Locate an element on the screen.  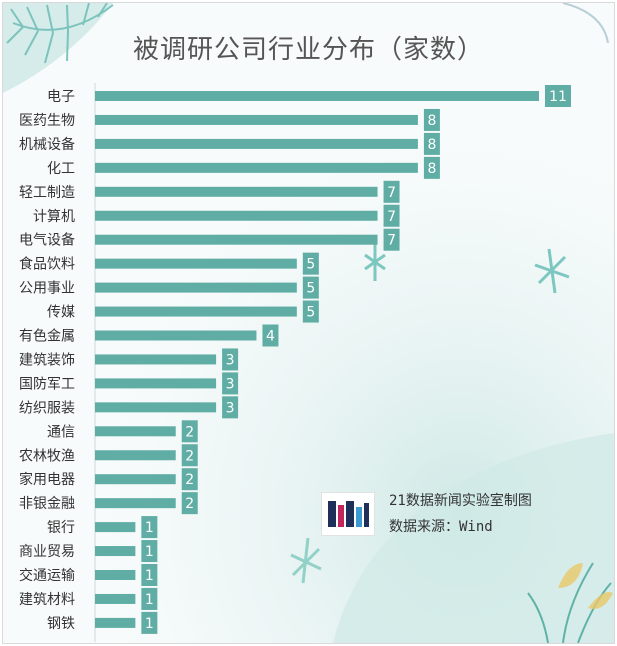
credit-lab: 21数据新闻实验室制图 is located at coordinates (460, 501).